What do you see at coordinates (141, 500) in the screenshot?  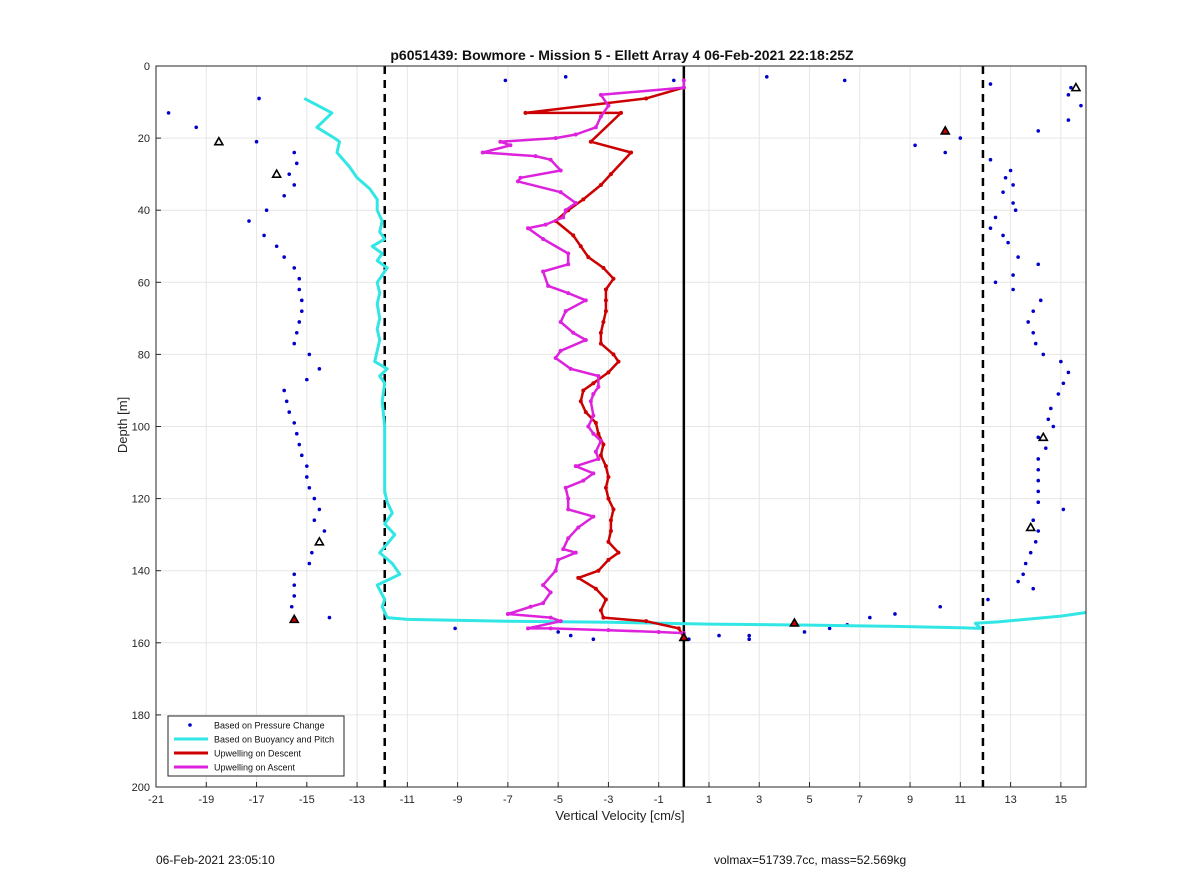 I see `y-tick-label: 120` at bounding box center [141, 500].